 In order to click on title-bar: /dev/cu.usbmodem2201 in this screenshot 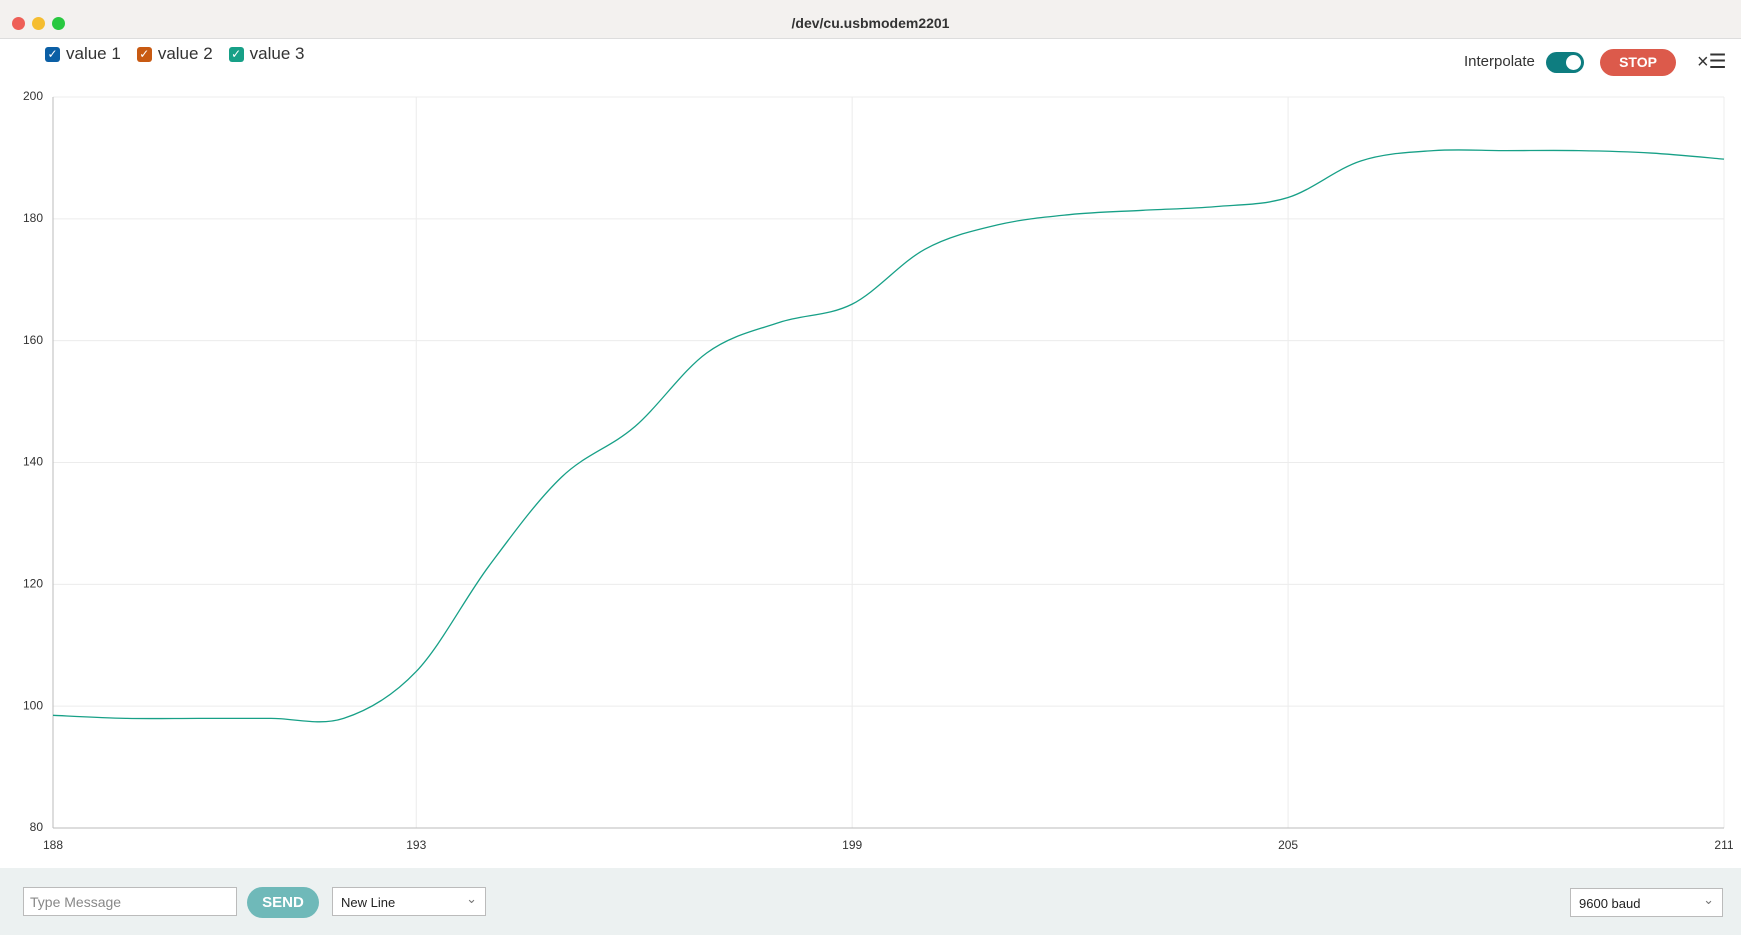, I will do `click(870, 19)`.